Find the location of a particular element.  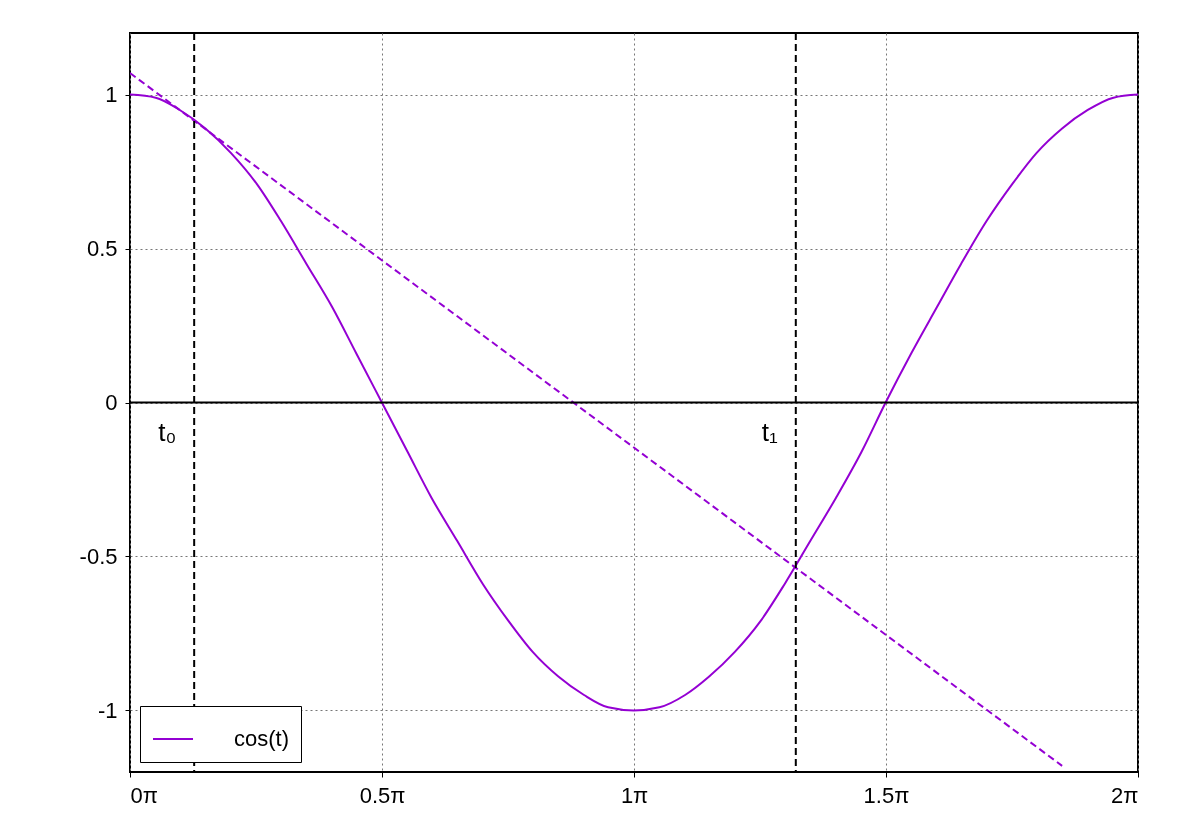

y-tick-label: 1 is located at coordinates (111, 95).